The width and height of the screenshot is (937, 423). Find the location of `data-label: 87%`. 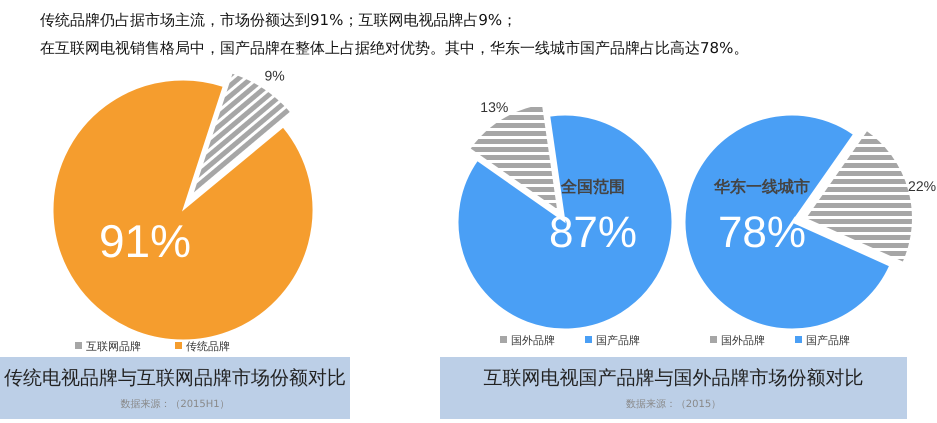

data-label: 87% is located at coordinates (593, 232).